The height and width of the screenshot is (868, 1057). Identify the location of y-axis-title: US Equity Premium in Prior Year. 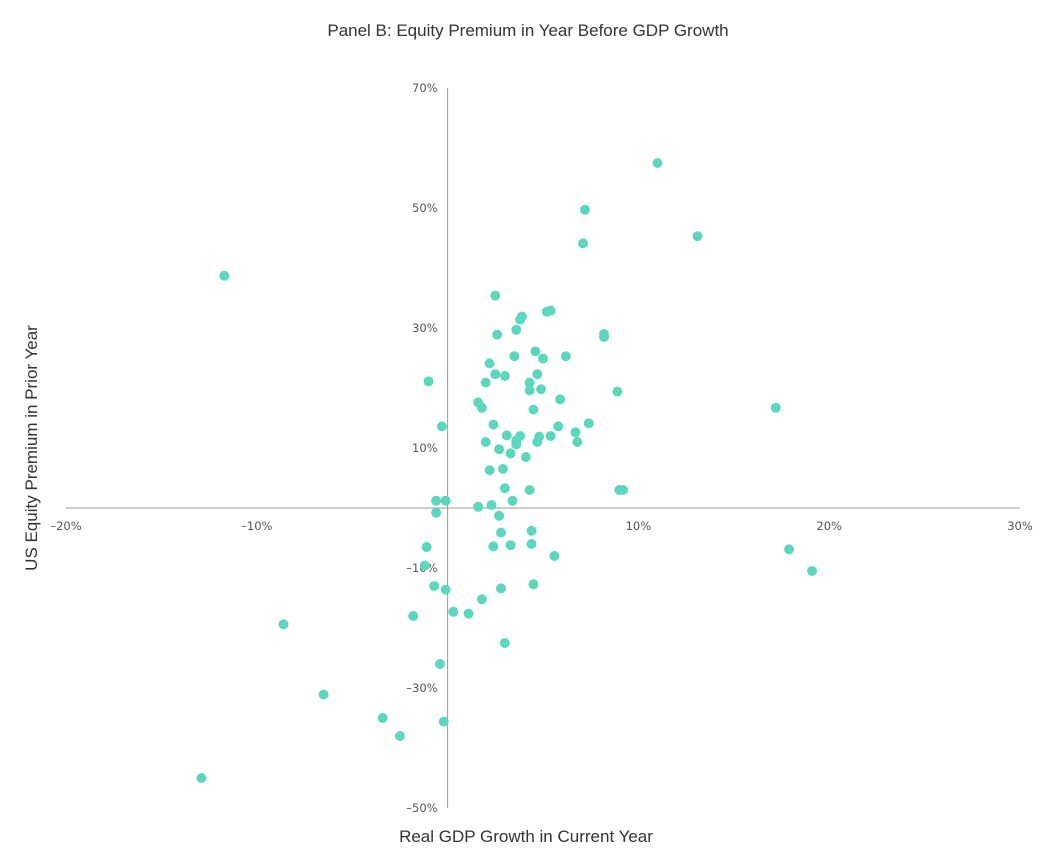
(31, 448).